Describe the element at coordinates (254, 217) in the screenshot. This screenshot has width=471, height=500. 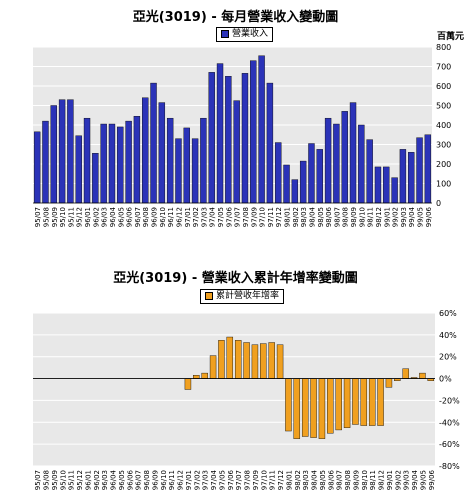
I see `x-tick-label: 97/09` at that location.